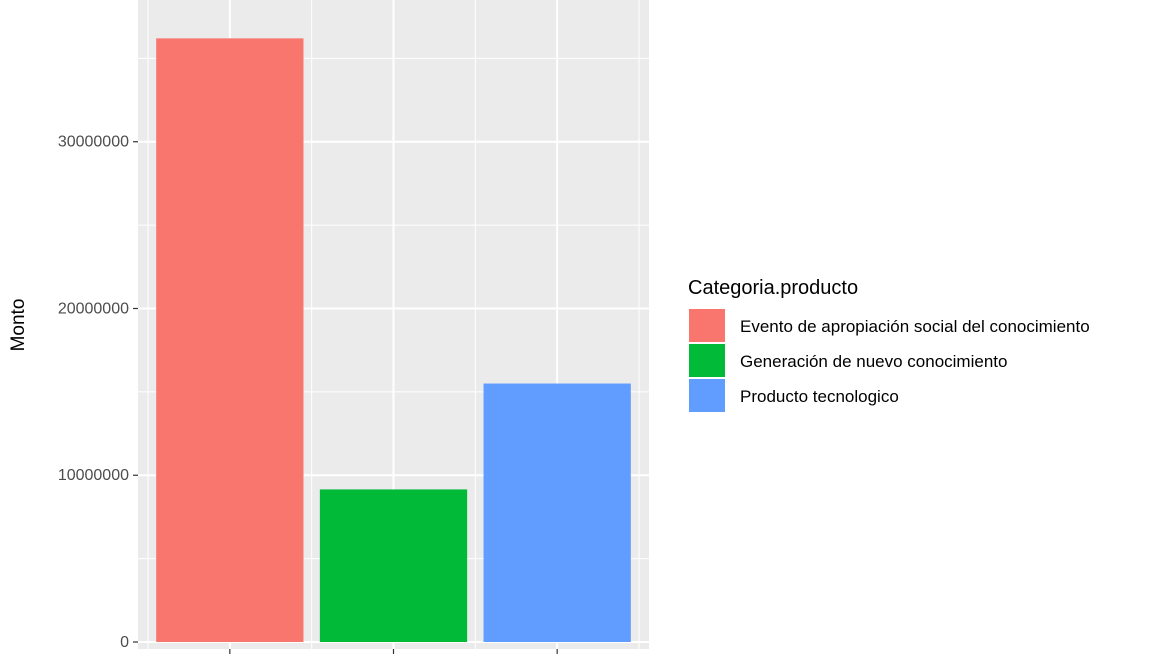 This screenshot has width=1154, height=656. I want to click on y-axis-ticks: 0 10000000 20000000 30000000, so click(98, 392).